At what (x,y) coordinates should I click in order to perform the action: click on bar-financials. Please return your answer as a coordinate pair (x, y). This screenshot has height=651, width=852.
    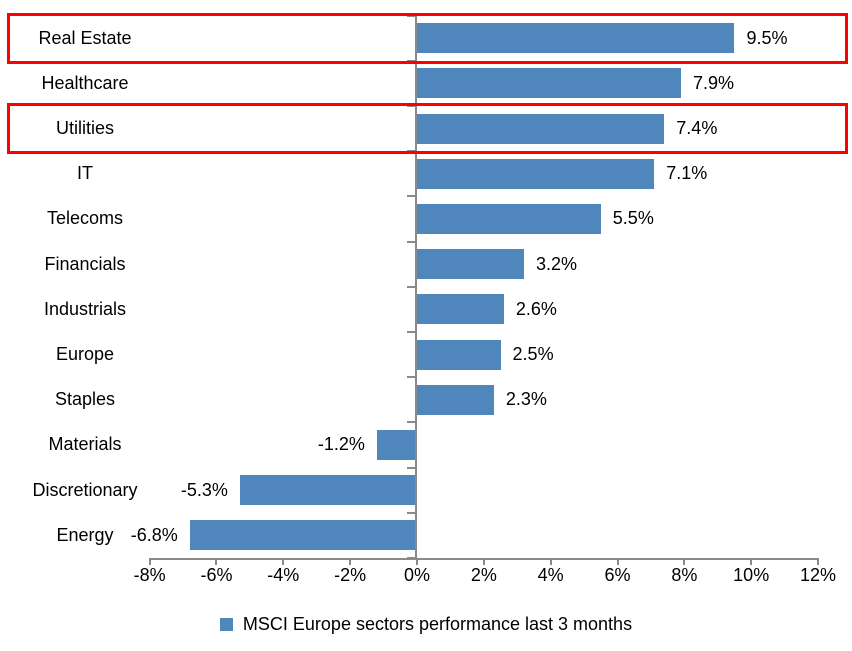
    Looking at the image, I should click on (470, 264).